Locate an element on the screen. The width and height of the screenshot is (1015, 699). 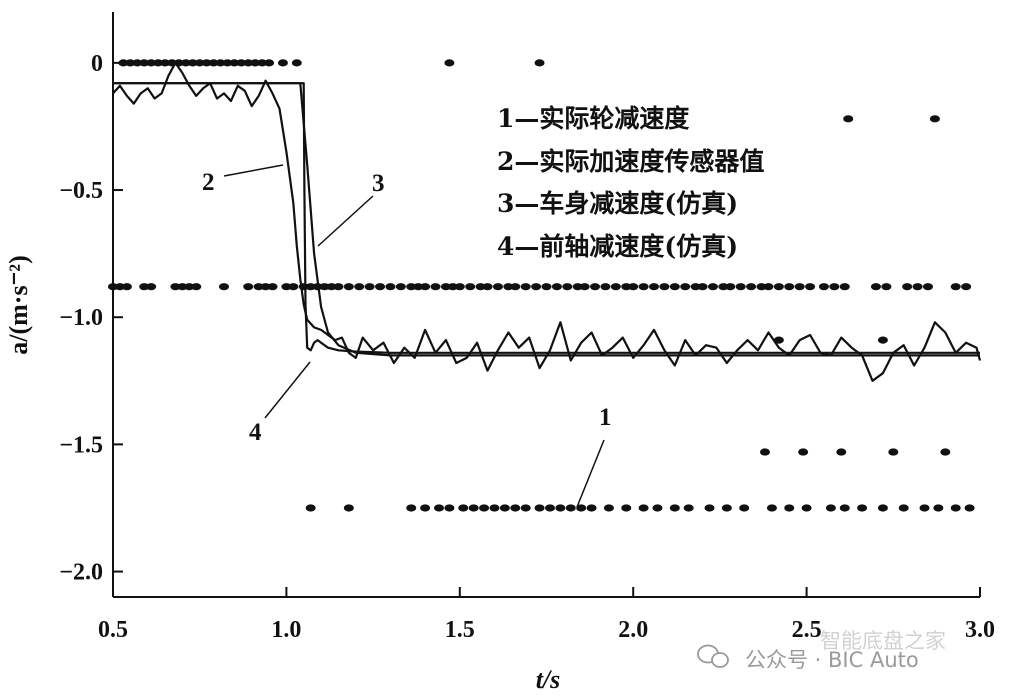
y-tick-label: 0 is located at coordinates (97, 64).